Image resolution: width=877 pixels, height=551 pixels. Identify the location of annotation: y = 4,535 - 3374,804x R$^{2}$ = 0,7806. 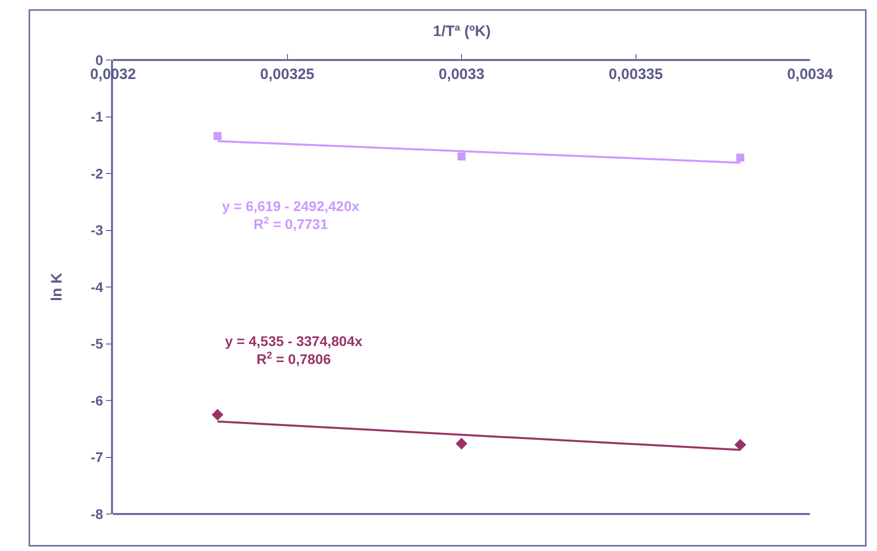
(294, 350).